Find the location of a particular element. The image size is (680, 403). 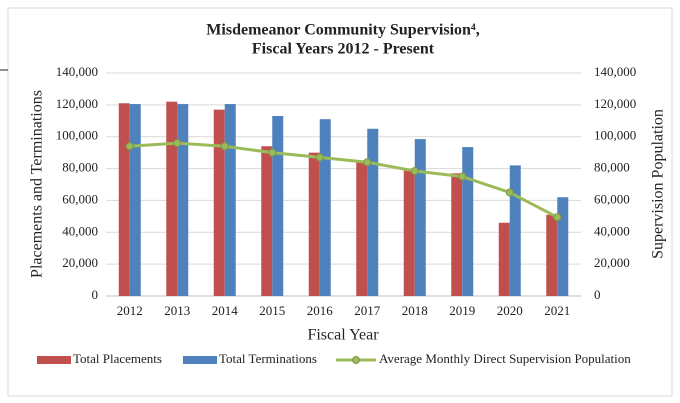

x-tick-label: 2015 is located at coordinates (272, 310).